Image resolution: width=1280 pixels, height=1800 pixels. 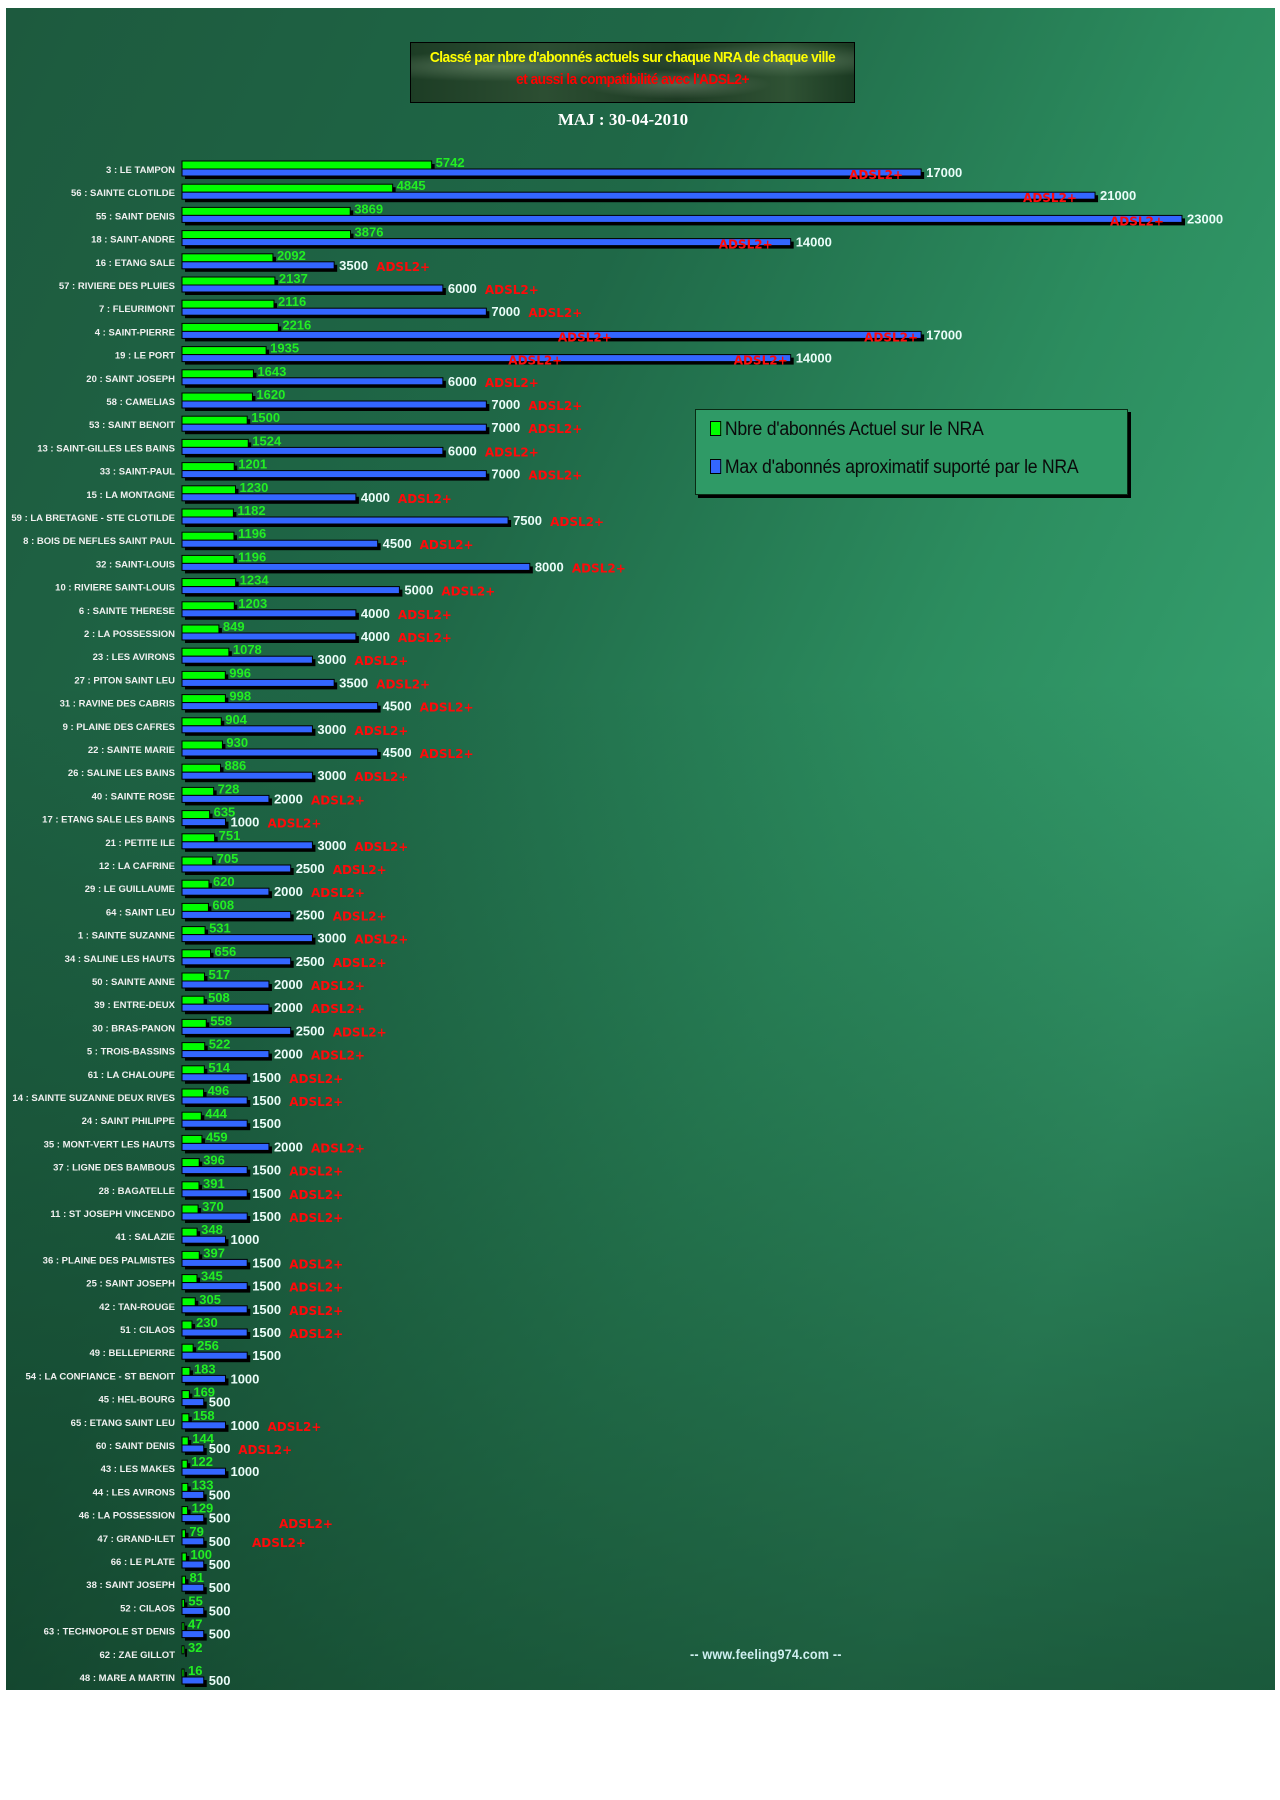 I want to click on category-label: 58 : CAMELIAS, so click(x=140, y=402).